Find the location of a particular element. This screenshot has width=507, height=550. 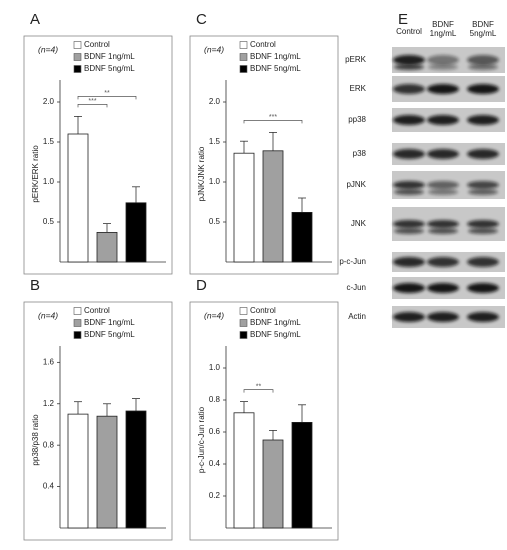

panel-letter: B is located at coordinates (35, 285).